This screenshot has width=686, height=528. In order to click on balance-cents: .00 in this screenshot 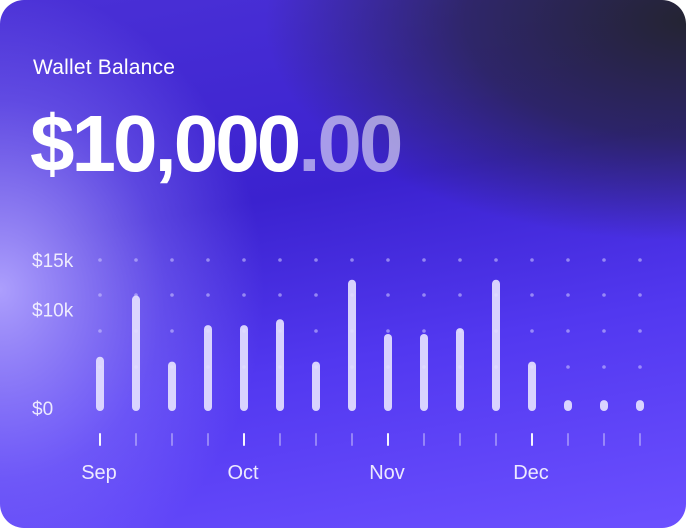, I will do `click(350, 143)`.